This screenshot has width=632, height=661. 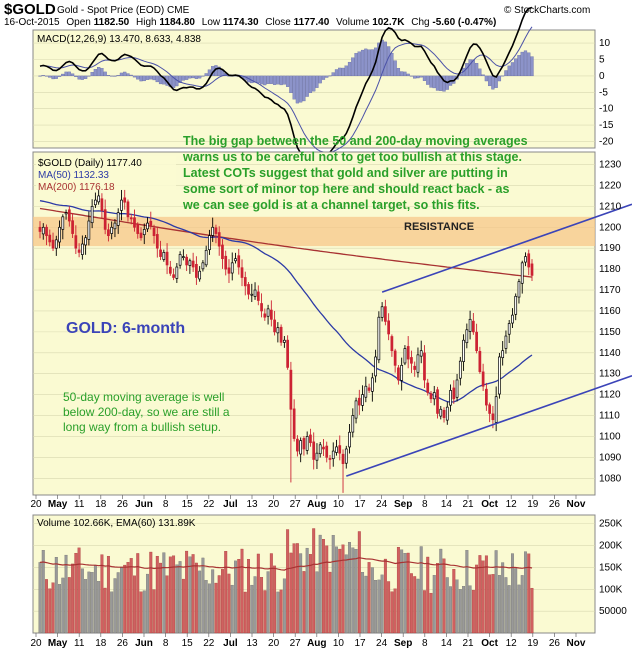 I want to click on date-tick-label: 14, so click(x=447, y=504).